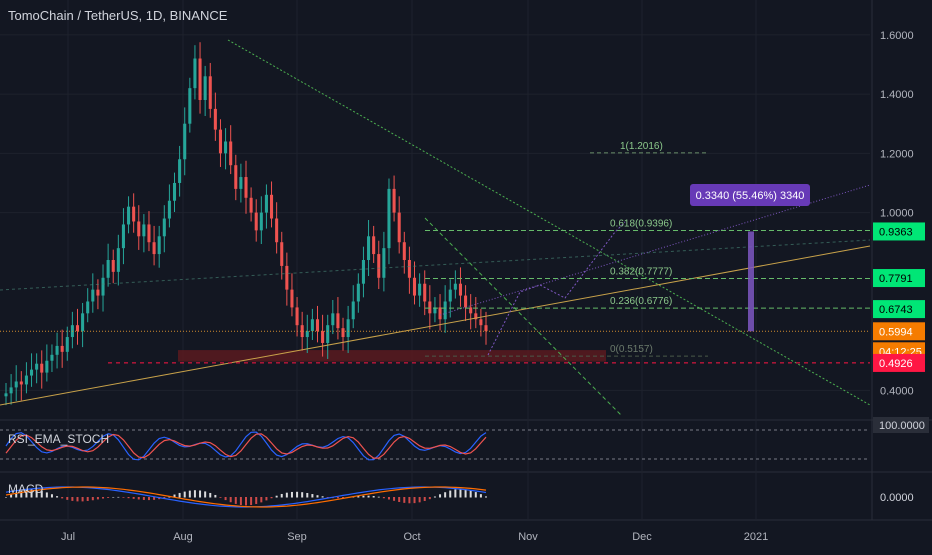 The width and height of the screenshot is (932, 555). Describe the element at coordinates (897, 214) in the screenshot. I see `y-axis-tick-label: 1.0000` at that location.